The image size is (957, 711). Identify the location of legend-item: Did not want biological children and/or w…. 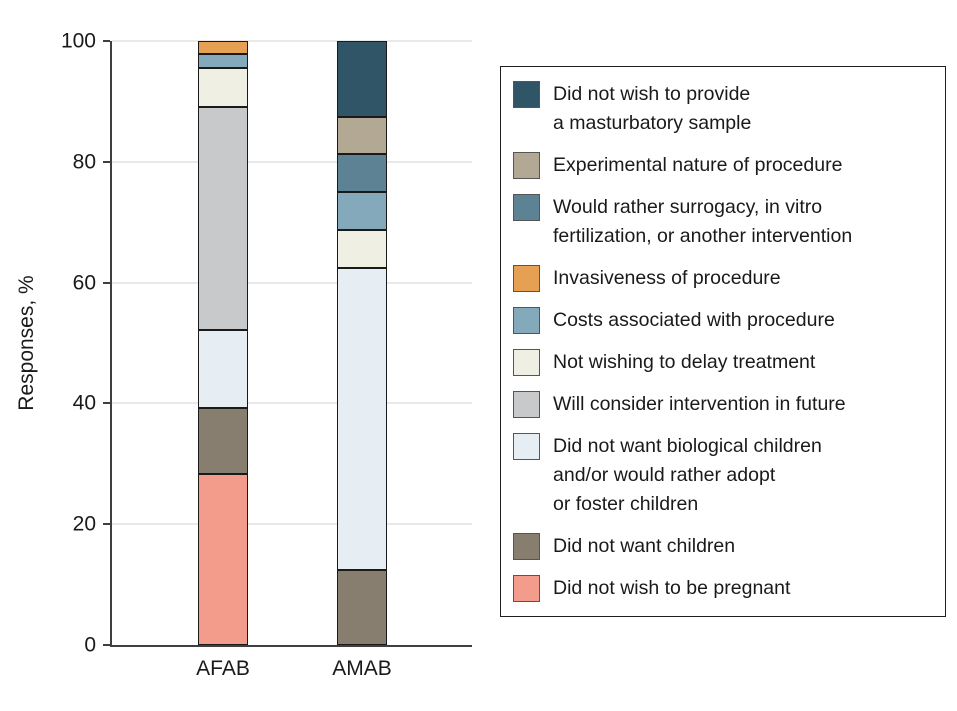
(722, 475).